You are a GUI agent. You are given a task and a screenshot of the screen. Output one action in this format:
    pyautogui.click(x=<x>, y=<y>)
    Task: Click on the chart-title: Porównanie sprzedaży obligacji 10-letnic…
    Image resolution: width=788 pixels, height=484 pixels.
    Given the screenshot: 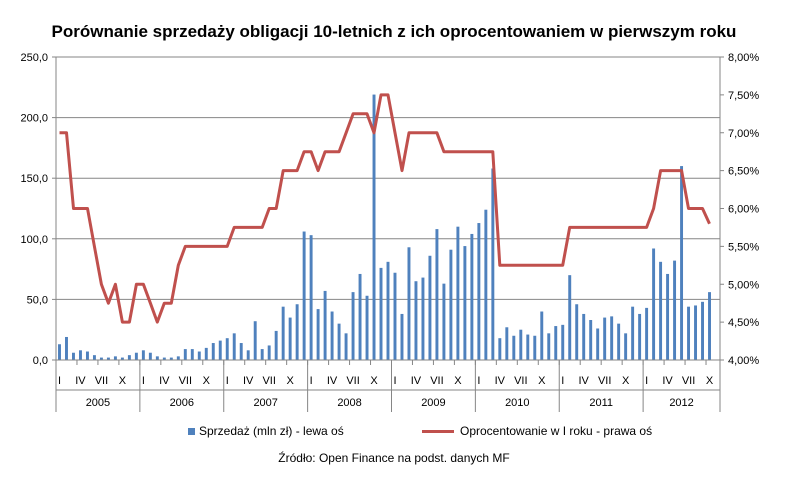 What is the action you would take?
    pyautogui.click(x=394, y=31)
    